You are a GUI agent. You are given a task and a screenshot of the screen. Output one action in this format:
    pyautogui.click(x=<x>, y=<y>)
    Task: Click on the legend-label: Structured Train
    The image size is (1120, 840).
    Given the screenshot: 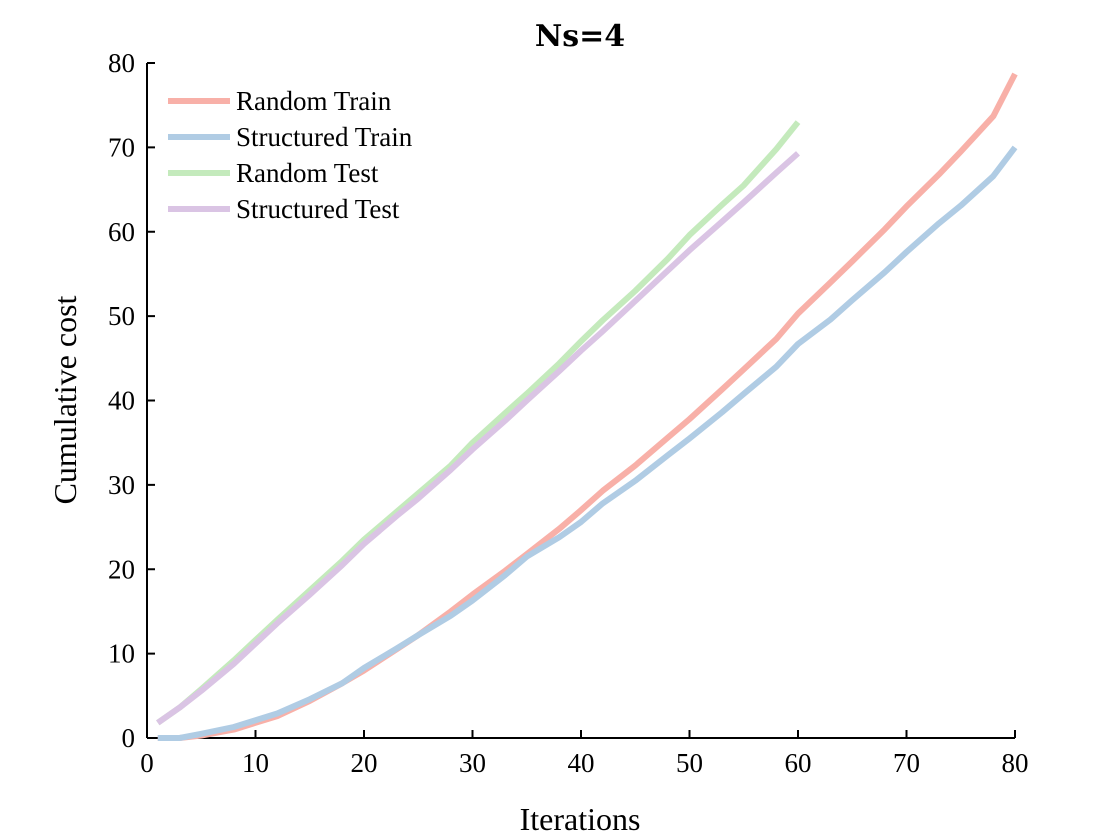 What is the action you would take?
    pyautogui.click(x=324, y=137)
    